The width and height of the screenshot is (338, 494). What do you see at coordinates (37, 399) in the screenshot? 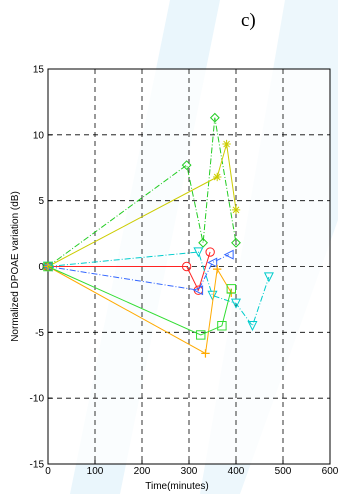
I see `y-tick-label: -10` at bounding box center [37, 399].